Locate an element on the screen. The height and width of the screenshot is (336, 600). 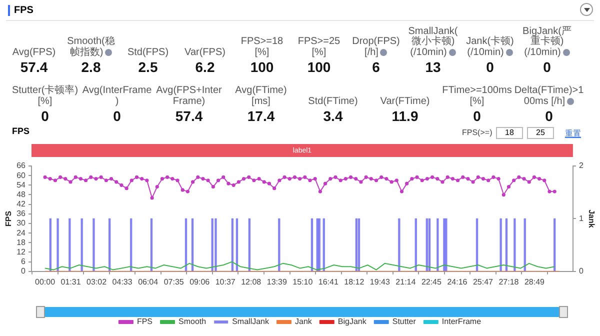
x-tick-label: 12:08 is located at coordinates (251, 281).